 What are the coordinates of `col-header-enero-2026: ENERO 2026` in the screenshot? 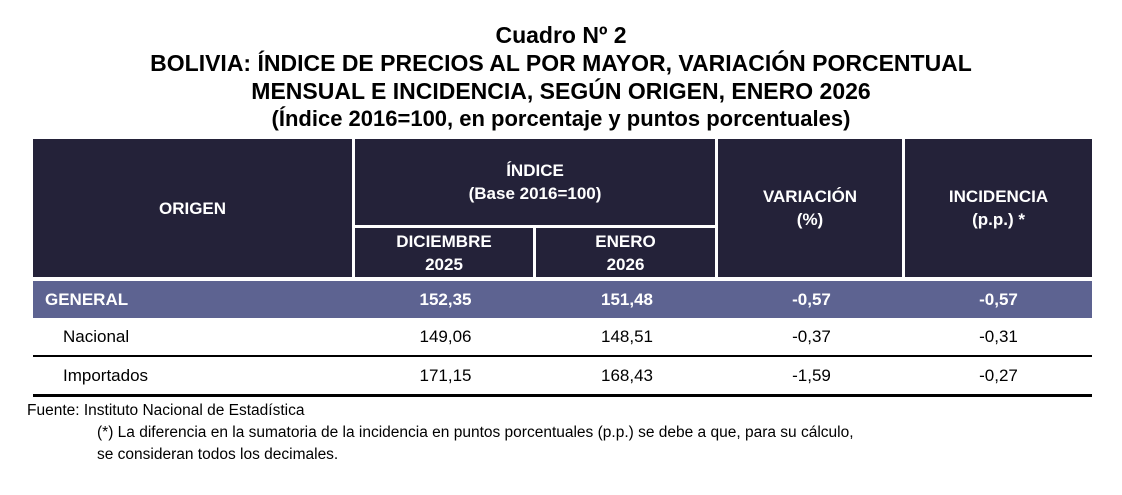 It's located at (627, 254).